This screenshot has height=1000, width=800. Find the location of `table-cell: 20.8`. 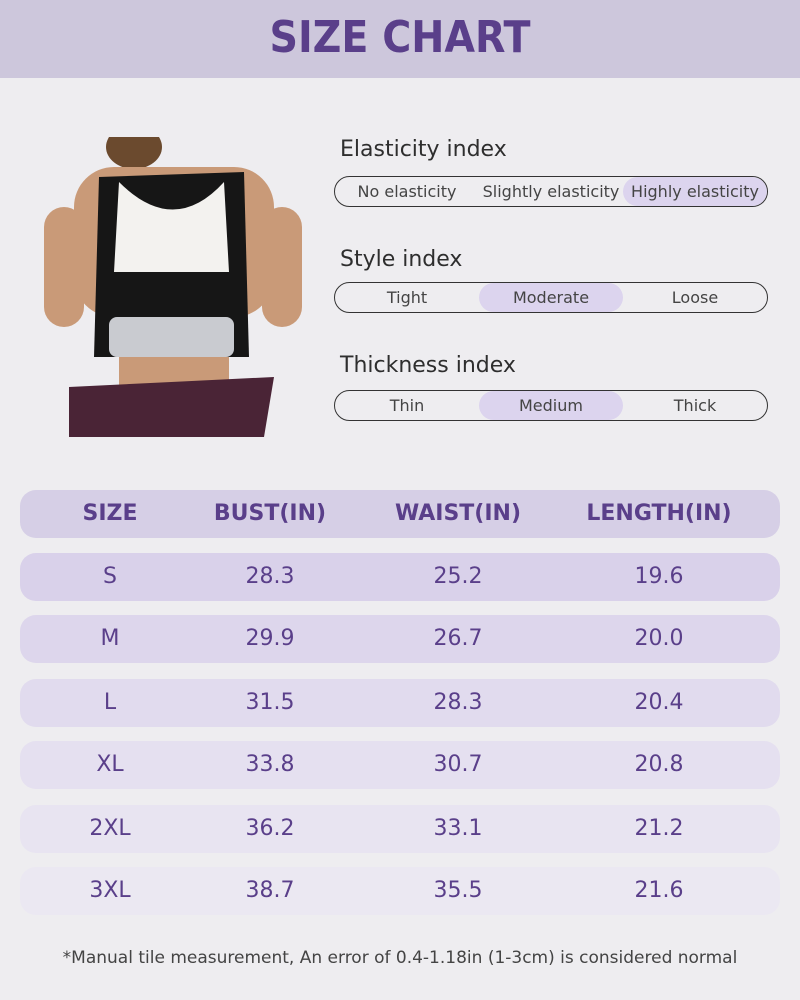

table-cell: 20.8 is located at coordinates (659, 764).